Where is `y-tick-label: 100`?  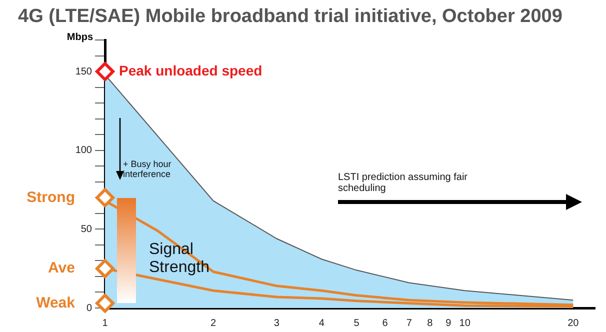 y-tick-label: 100 is located at coordinates (83, 150).